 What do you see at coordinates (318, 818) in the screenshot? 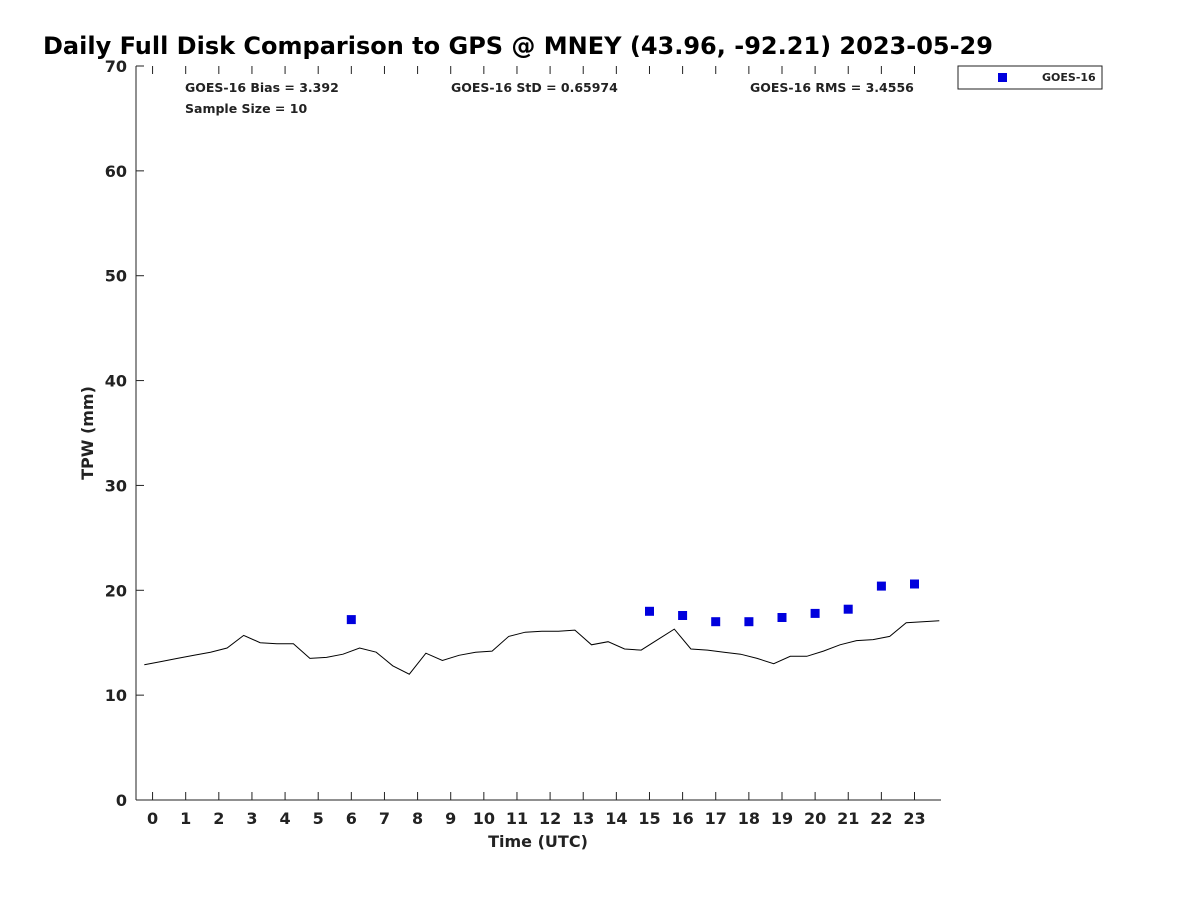
I see `x-tick-label: 5` at bounding box center [318, 818].